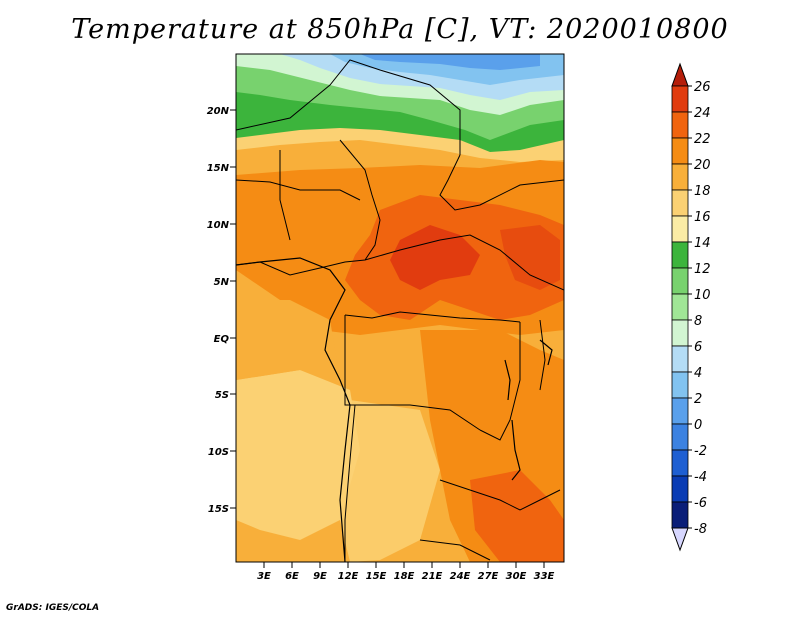  I want to click on lat-label: EQ, so click(222, 339).